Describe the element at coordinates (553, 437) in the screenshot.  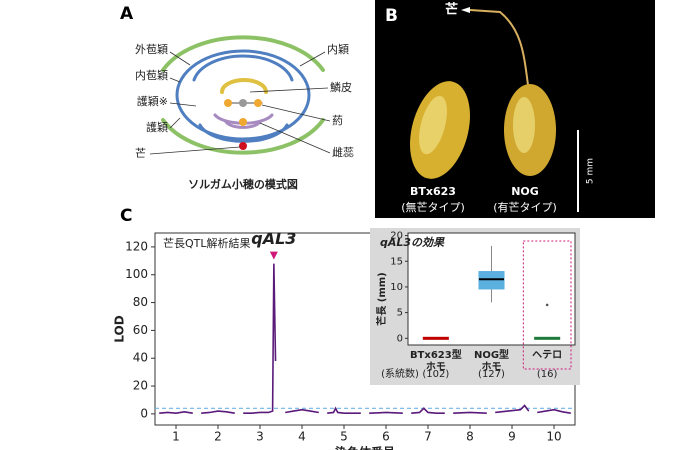
I see `x-tick-label: 10` at that location.